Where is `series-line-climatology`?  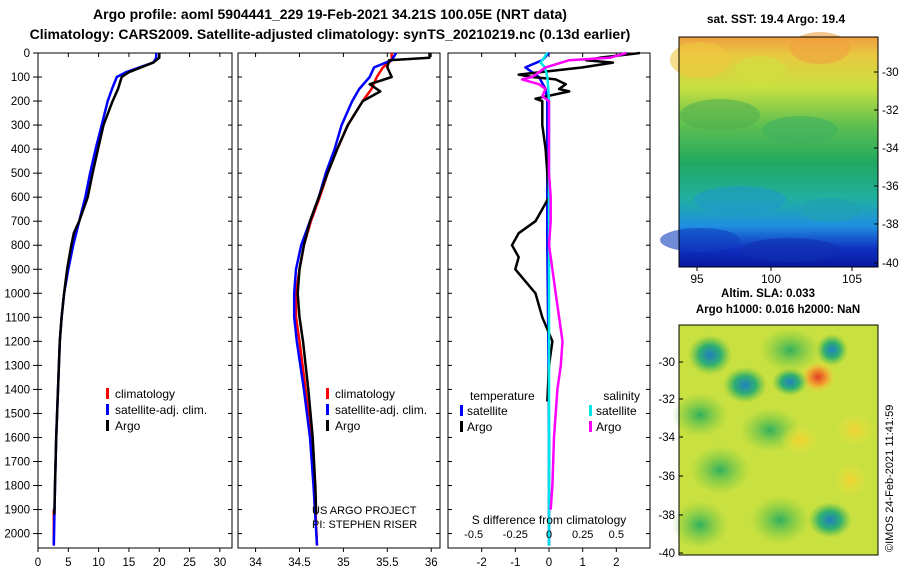
series-line-climatology is located at coordinates (343, 299).